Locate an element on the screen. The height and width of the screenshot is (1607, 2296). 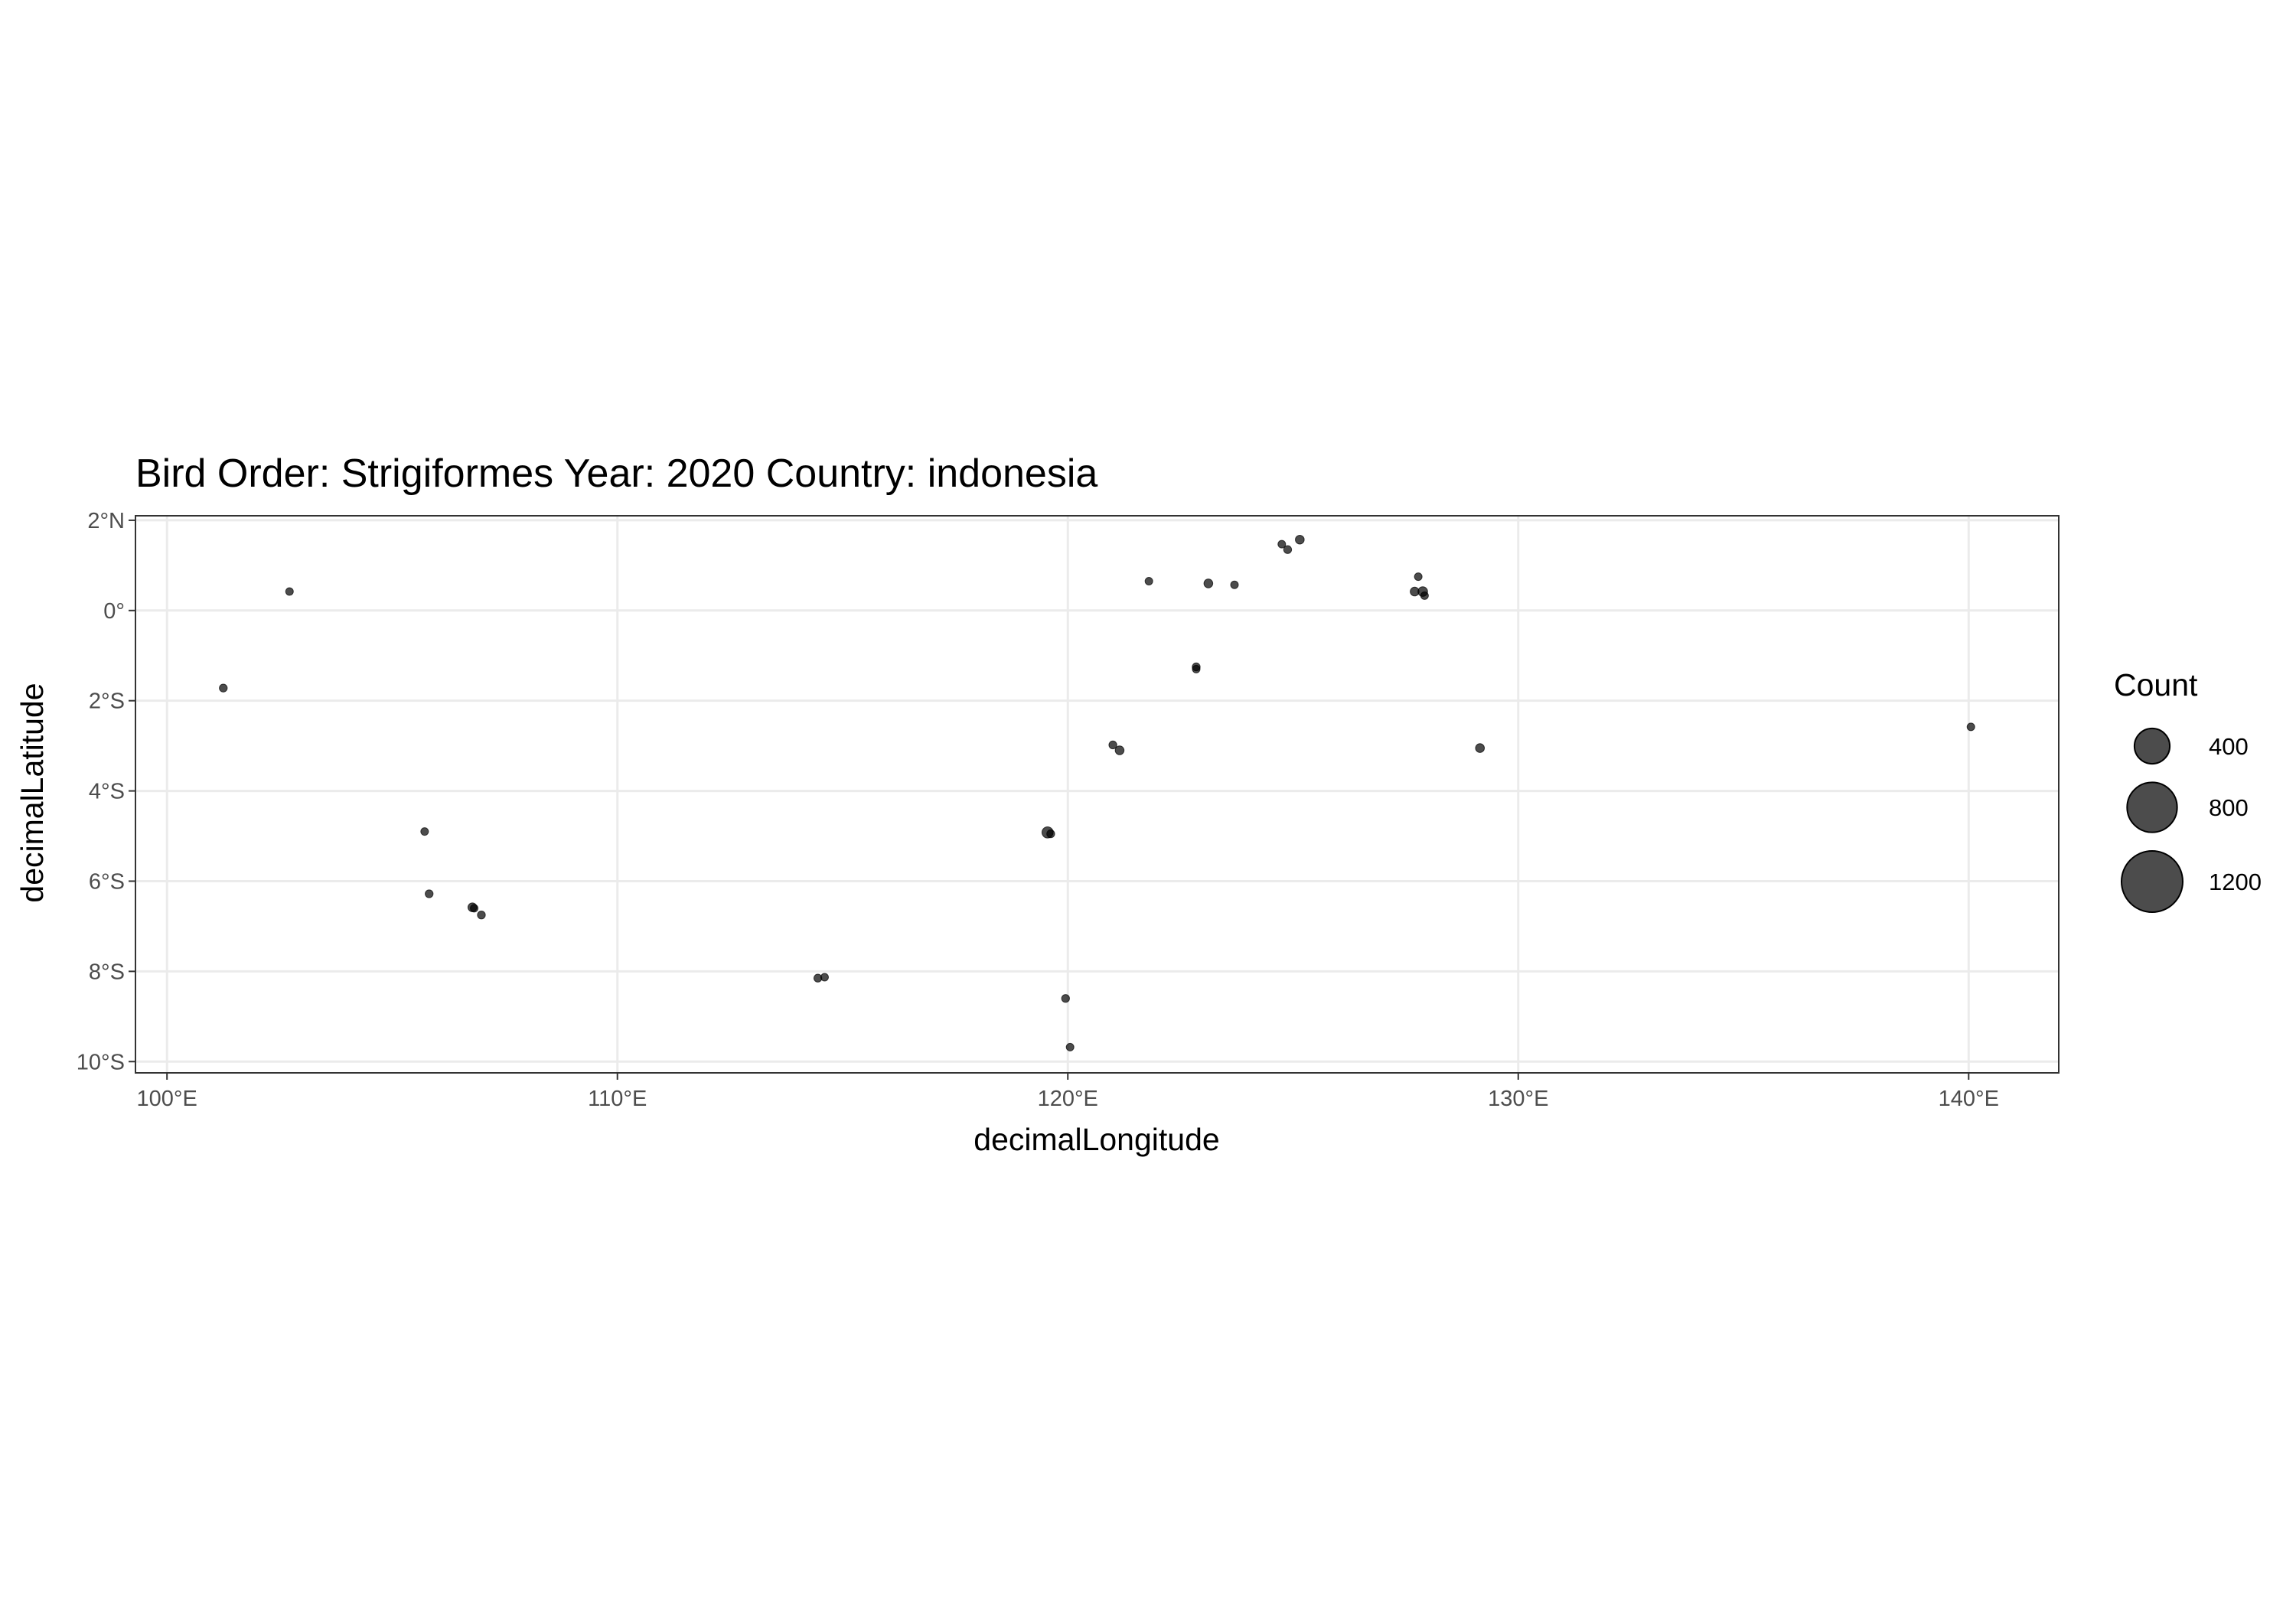
y-axis-label: decimalLatitude is located at coordinates (32, 793).